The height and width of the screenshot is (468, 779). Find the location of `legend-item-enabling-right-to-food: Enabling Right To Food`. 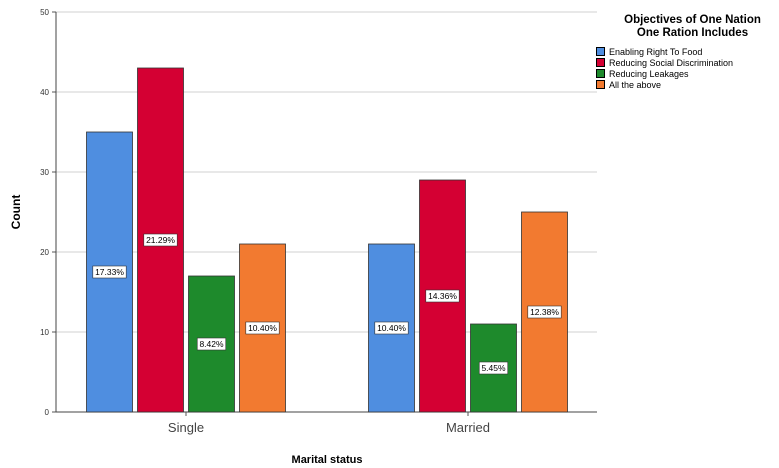

legend-item-enabling-right-to-food: Enabling Right To Food is located at coordinates (687, 51).